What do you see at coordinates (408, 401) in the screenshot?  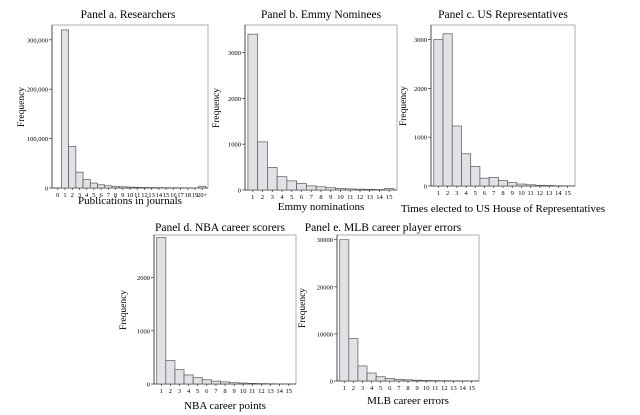 I see `x-axis-label: MLB career errors` at bounding box center [408, 401].